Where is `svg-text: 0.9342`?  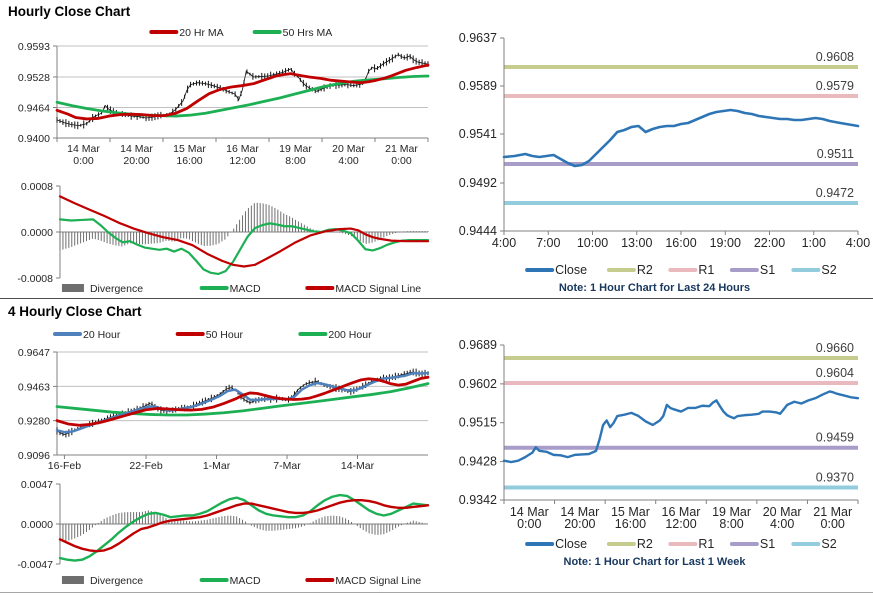 svg-text: 0.9342 is located at coordinates (478, 500).